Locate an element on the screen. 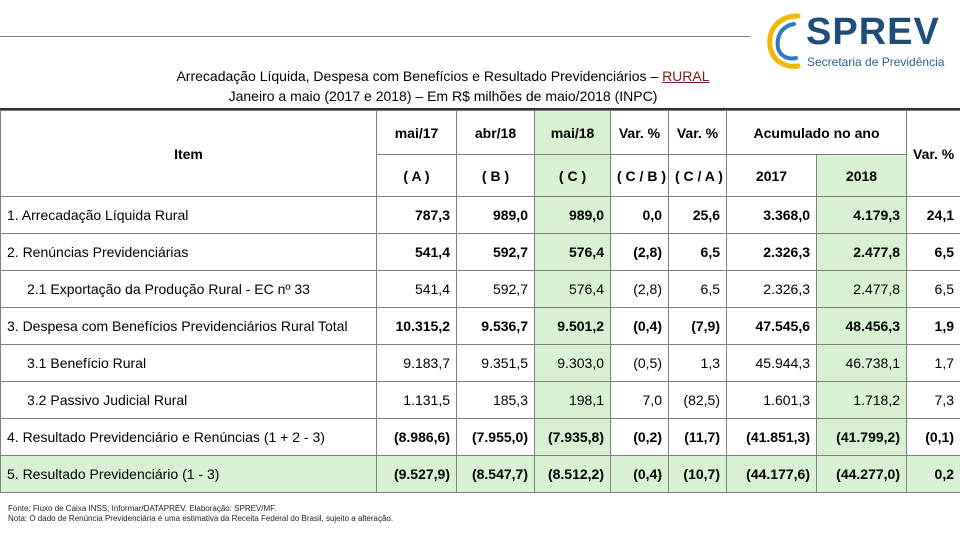 This screenshot has height=540, width=960. row-label: 5. Resultado Previdenciário (1 - 3) is located at coordinates (188, 474).